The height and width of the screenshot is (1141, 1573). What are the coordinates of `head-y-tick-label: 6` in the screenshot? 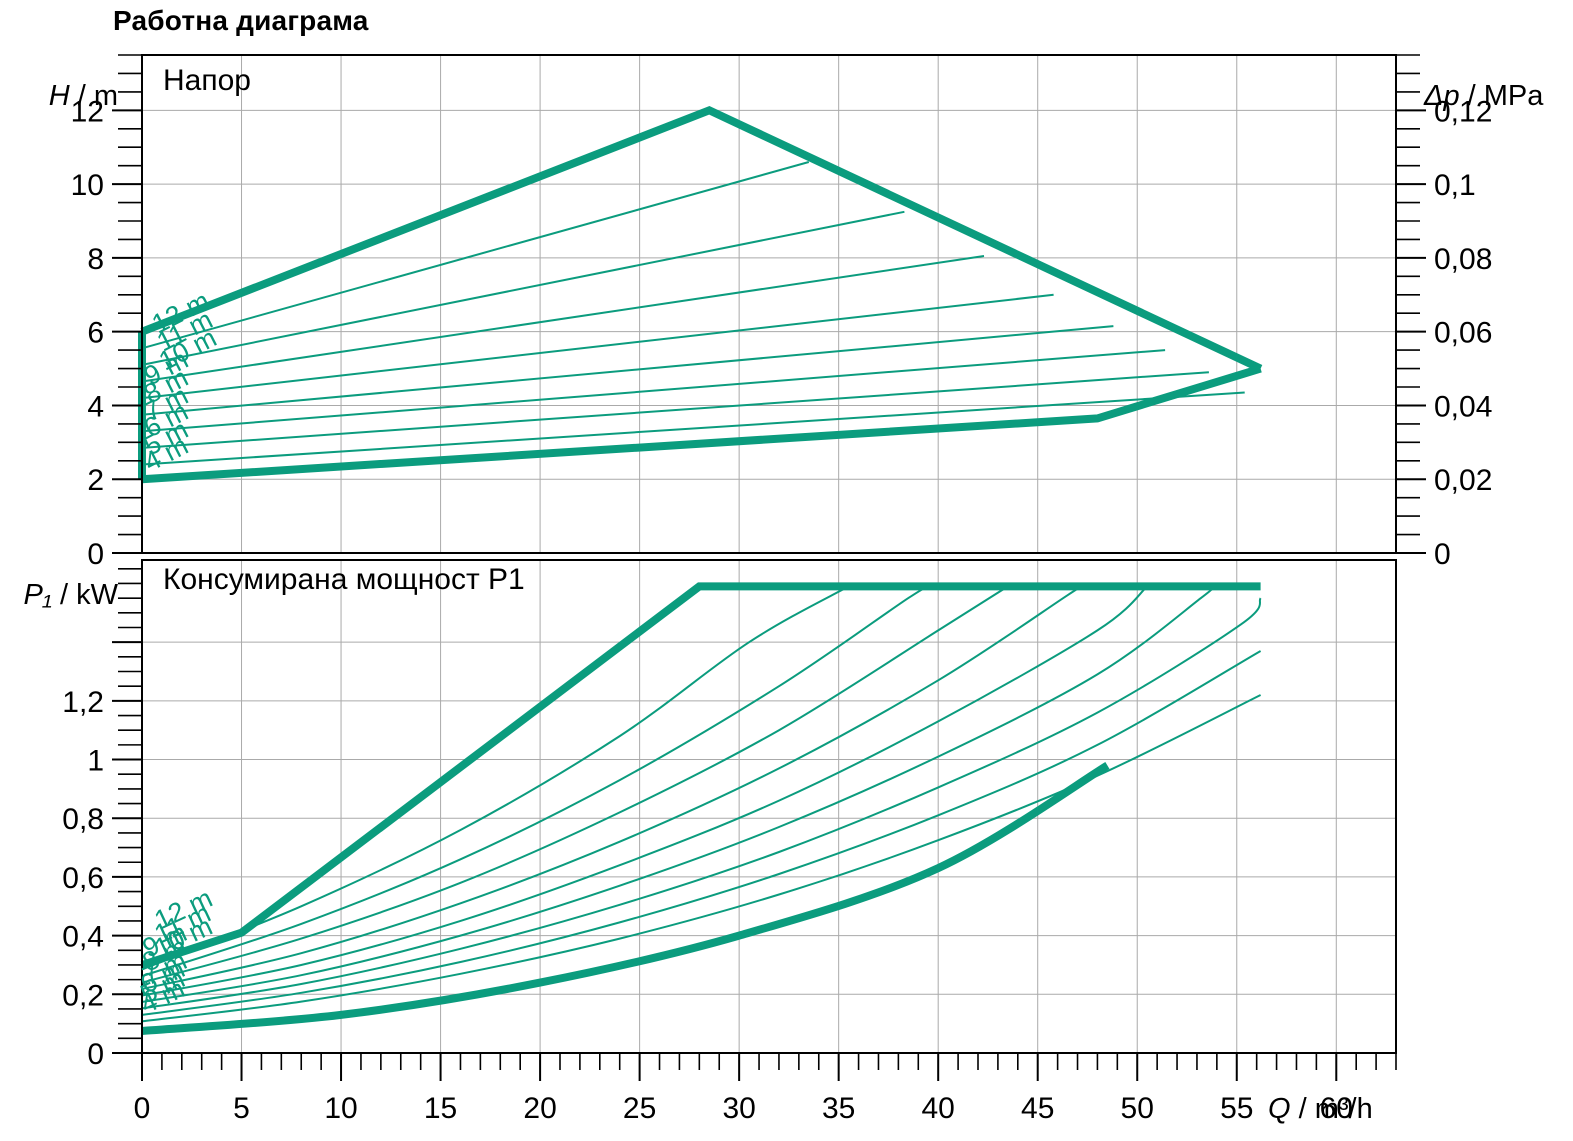 It's located at (95, 333).